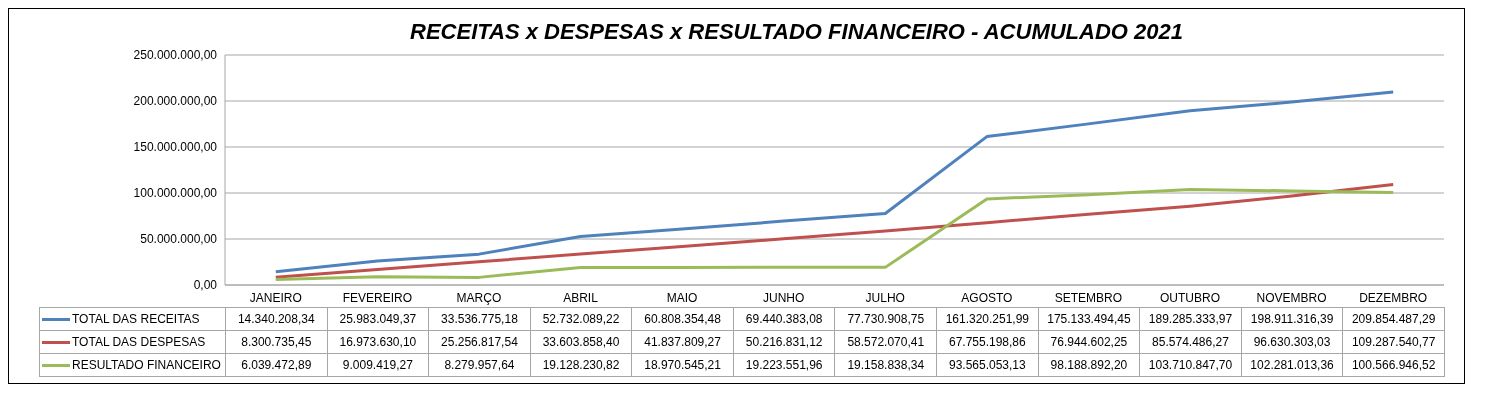  What do you see at coordinates (175, 55) in the screenshot?
I see `y-tick-label: 250.000.000,00` at bounding box center [175, 55].